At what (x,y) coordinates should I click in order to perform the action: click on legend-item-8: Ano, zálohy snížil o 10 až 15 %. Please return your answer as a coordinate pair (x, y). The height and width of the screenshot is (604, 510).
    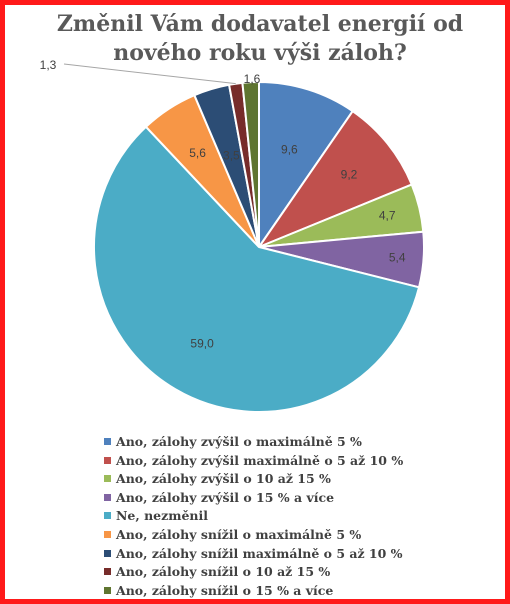
    Looking at the image, I should click on (253, 572).